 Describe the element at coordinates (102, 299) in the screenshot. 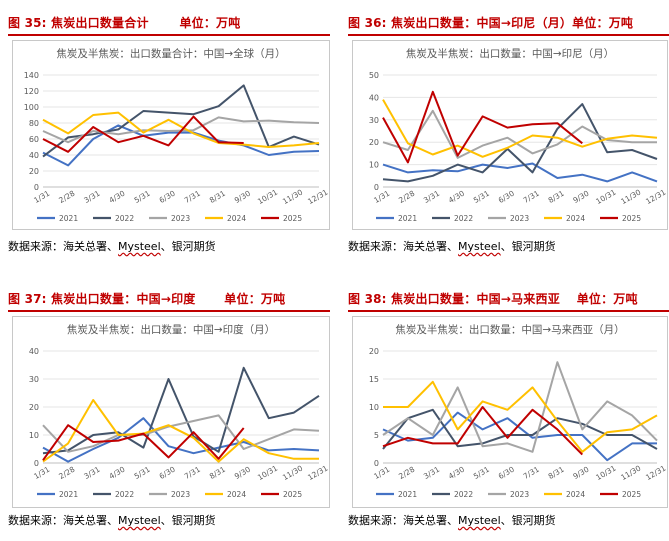

I see `figure-label: 图 37: 焦炭出口数量：中国→印度` at that location.